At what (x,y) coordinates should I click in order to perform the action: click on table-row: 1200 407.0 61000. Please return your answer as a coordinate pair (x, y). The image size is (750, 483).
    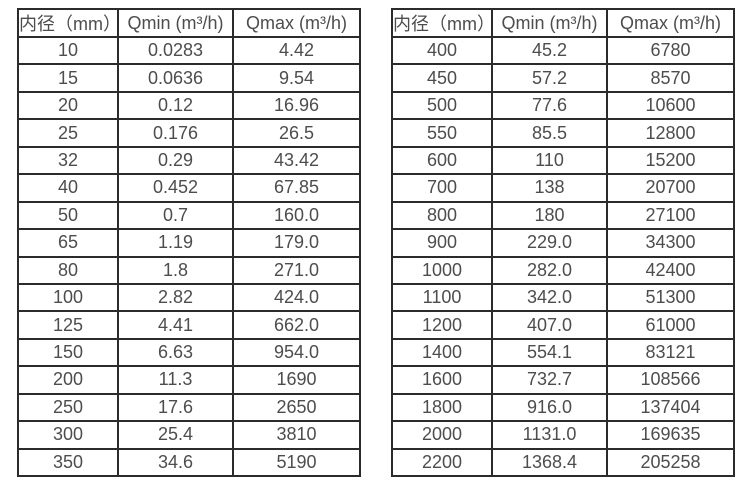
    Looking at the image, I should click on (563, 325).